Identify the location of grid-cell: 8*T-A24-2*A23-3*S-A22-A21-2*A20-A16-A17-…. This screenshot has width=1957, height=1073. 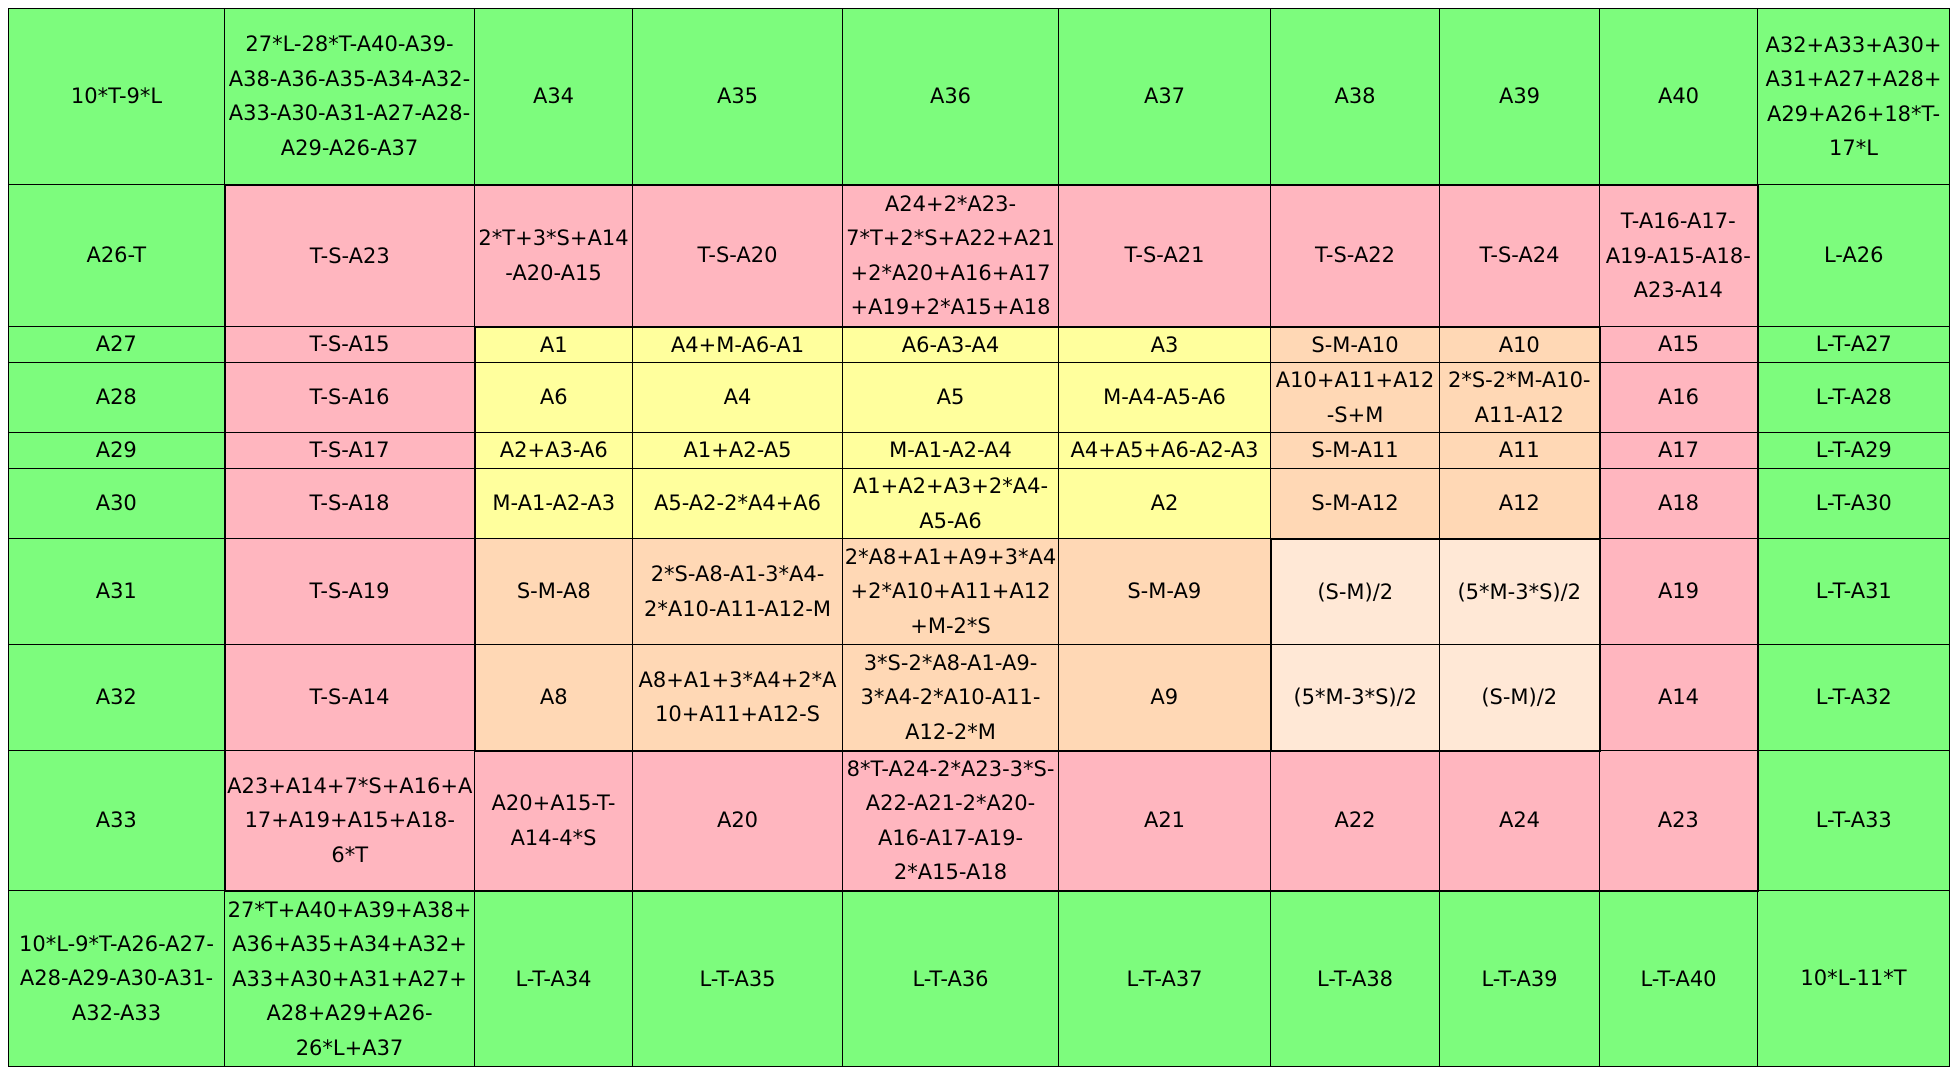
(950, 821).